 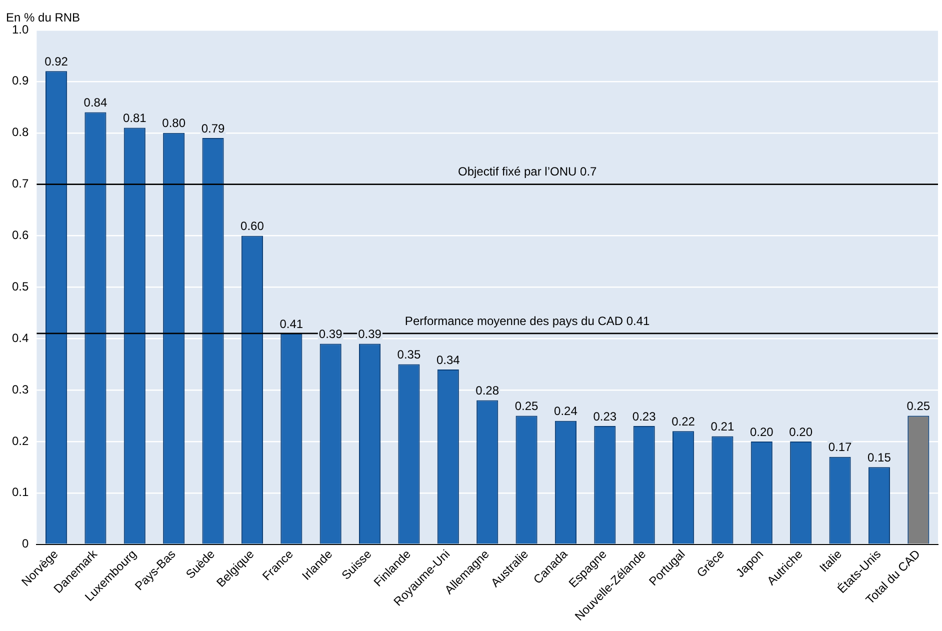 What do you see at coordinates (488, 391) in the screenshot?
I see `data-label: 0.28` at bounding box center [488, 391].